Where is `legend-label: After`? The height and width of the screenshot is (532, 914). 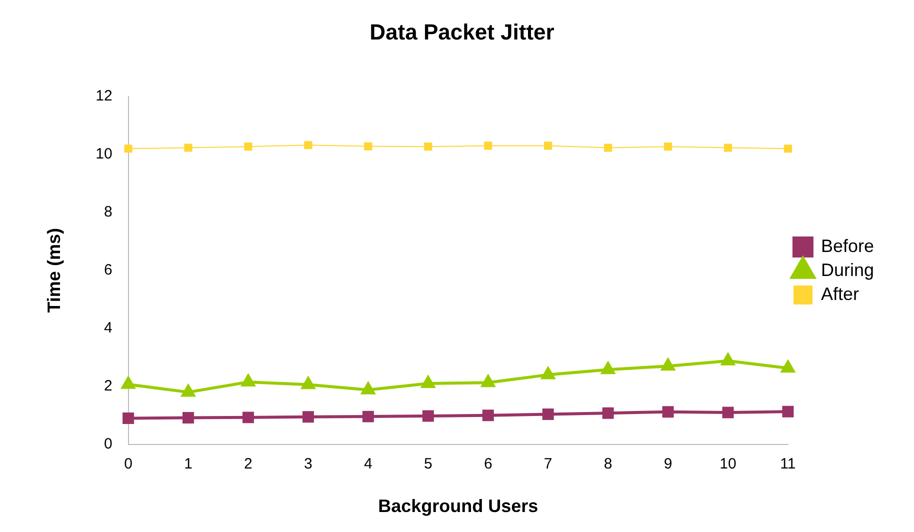
legend-label: After is located at coordinates (839, 294).